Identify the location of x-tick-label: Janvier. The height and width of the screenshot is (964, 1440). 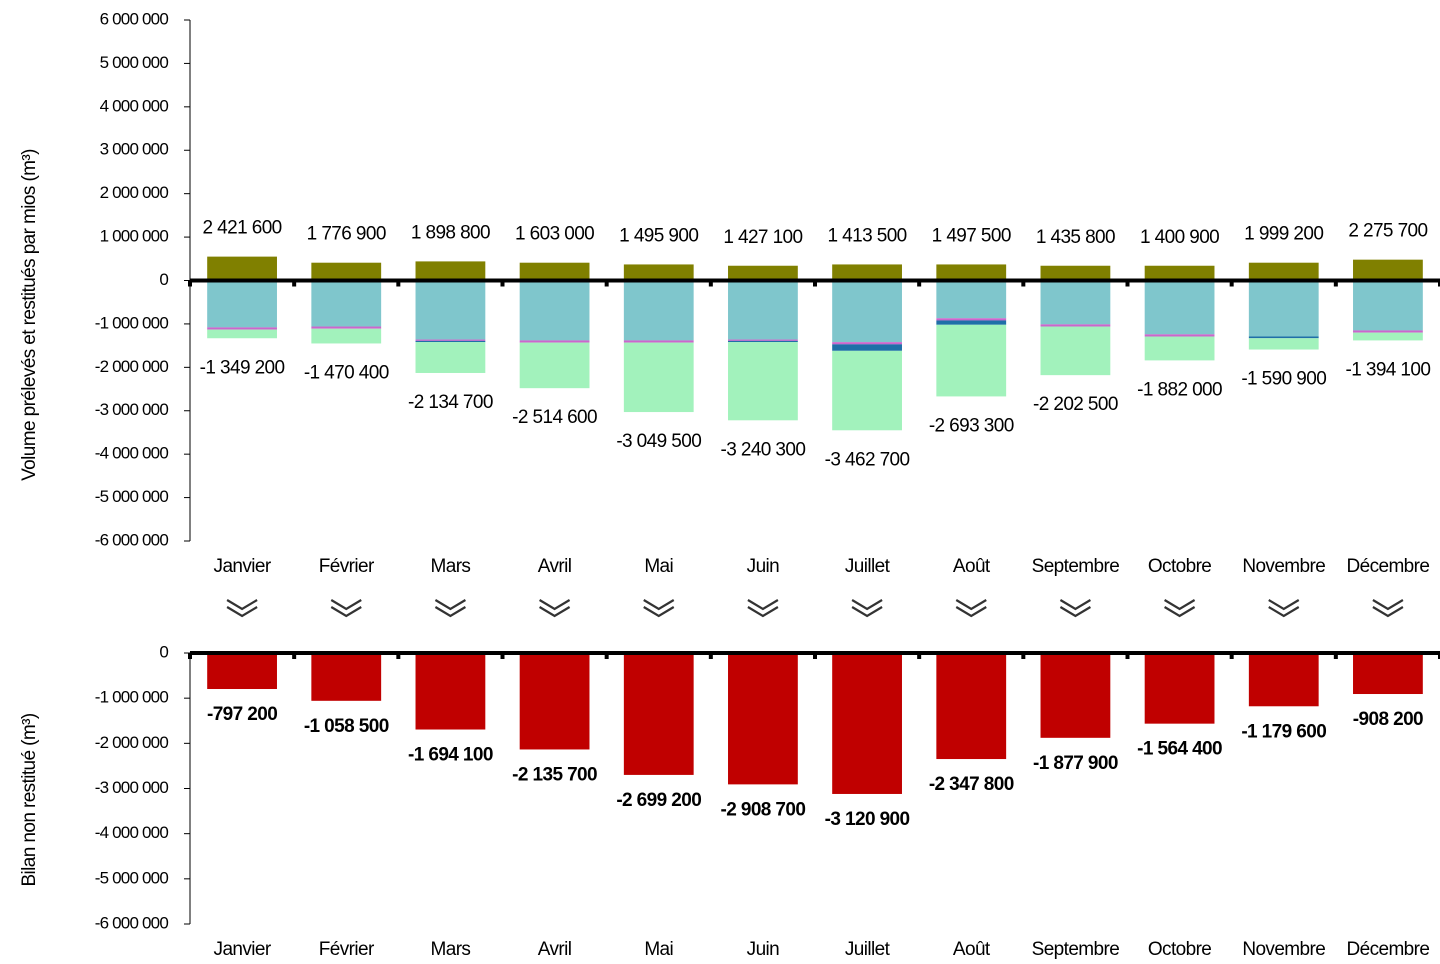
(243, 566).